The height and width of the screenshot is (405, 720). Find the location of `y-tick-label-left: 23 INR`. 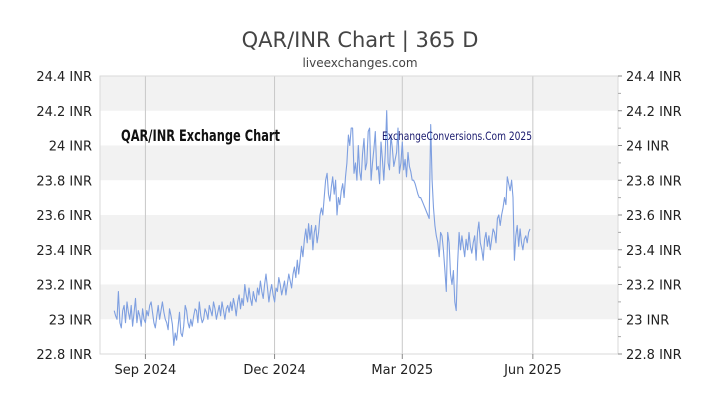

y-tick-label-left: 23 INR is located at coordinates (70, 320).